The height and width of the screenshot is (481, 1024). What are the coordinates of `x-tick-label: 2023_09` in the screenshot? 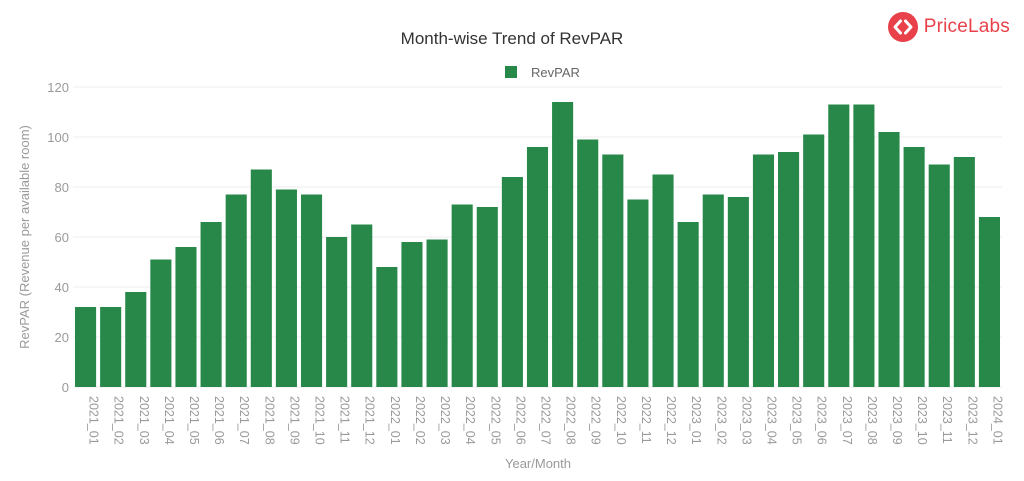 It's located at (897, 420).